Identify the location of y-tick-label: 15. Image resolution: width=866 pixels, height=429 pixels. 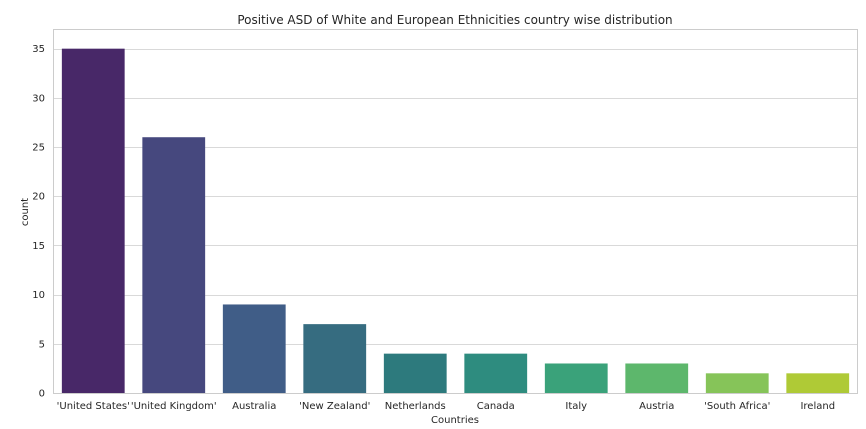
(38, 246).